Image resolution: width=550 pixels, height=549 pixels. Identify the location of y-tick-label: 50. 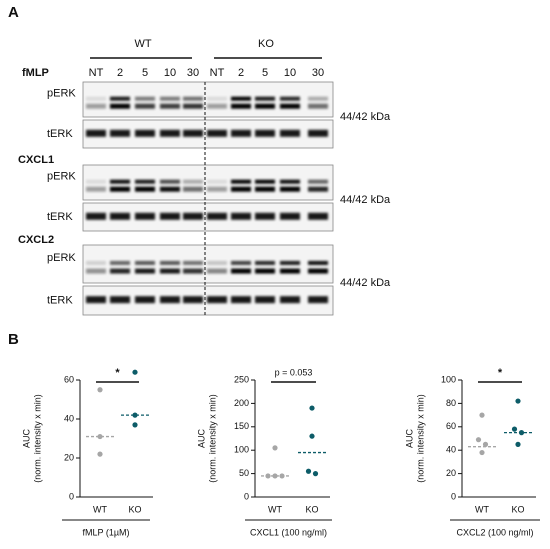
(244, 473).